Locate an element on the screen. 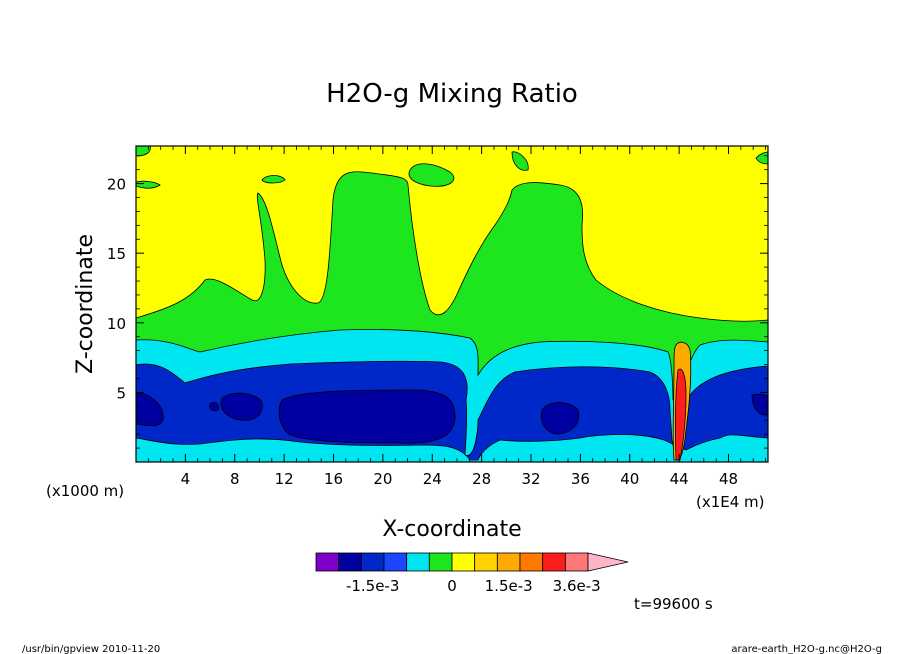 The height and width of the screenshot is (654, 904). colorbar-labels: -1.5e-3 0 1.5e-3 3.6e-3 is located at coordinates (473, 586).